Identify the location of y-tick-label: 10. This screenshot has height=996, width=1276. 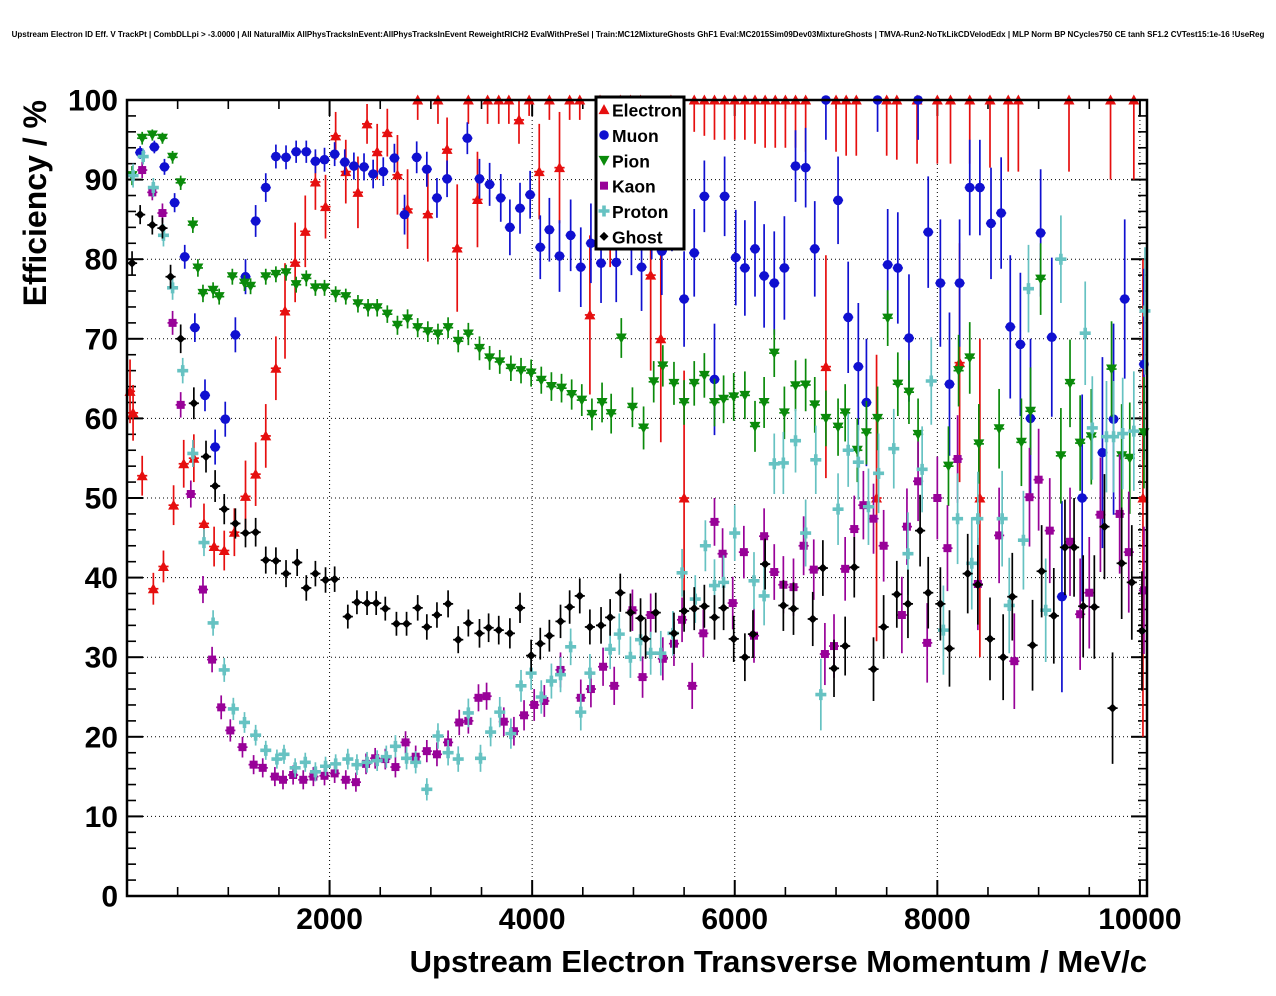
(101, 817).